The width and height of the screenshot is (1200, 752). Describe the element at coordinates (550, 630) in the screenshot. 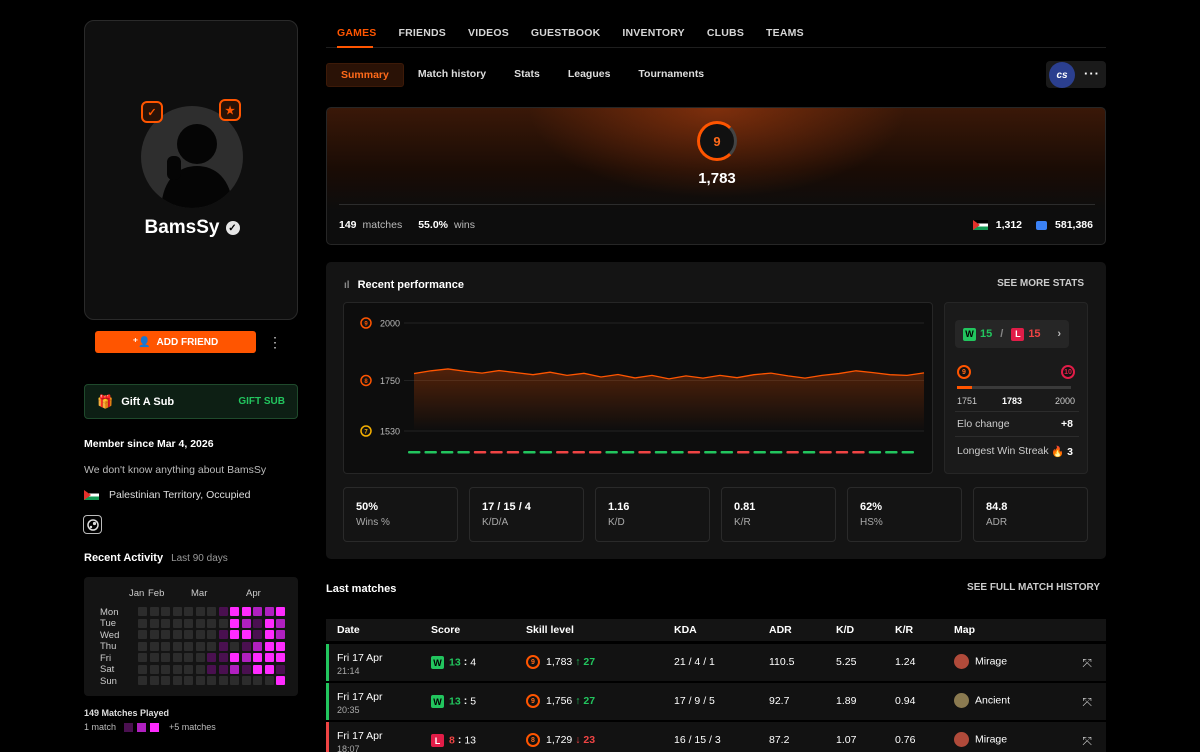

I see `col-skill: Skill level` at that location.